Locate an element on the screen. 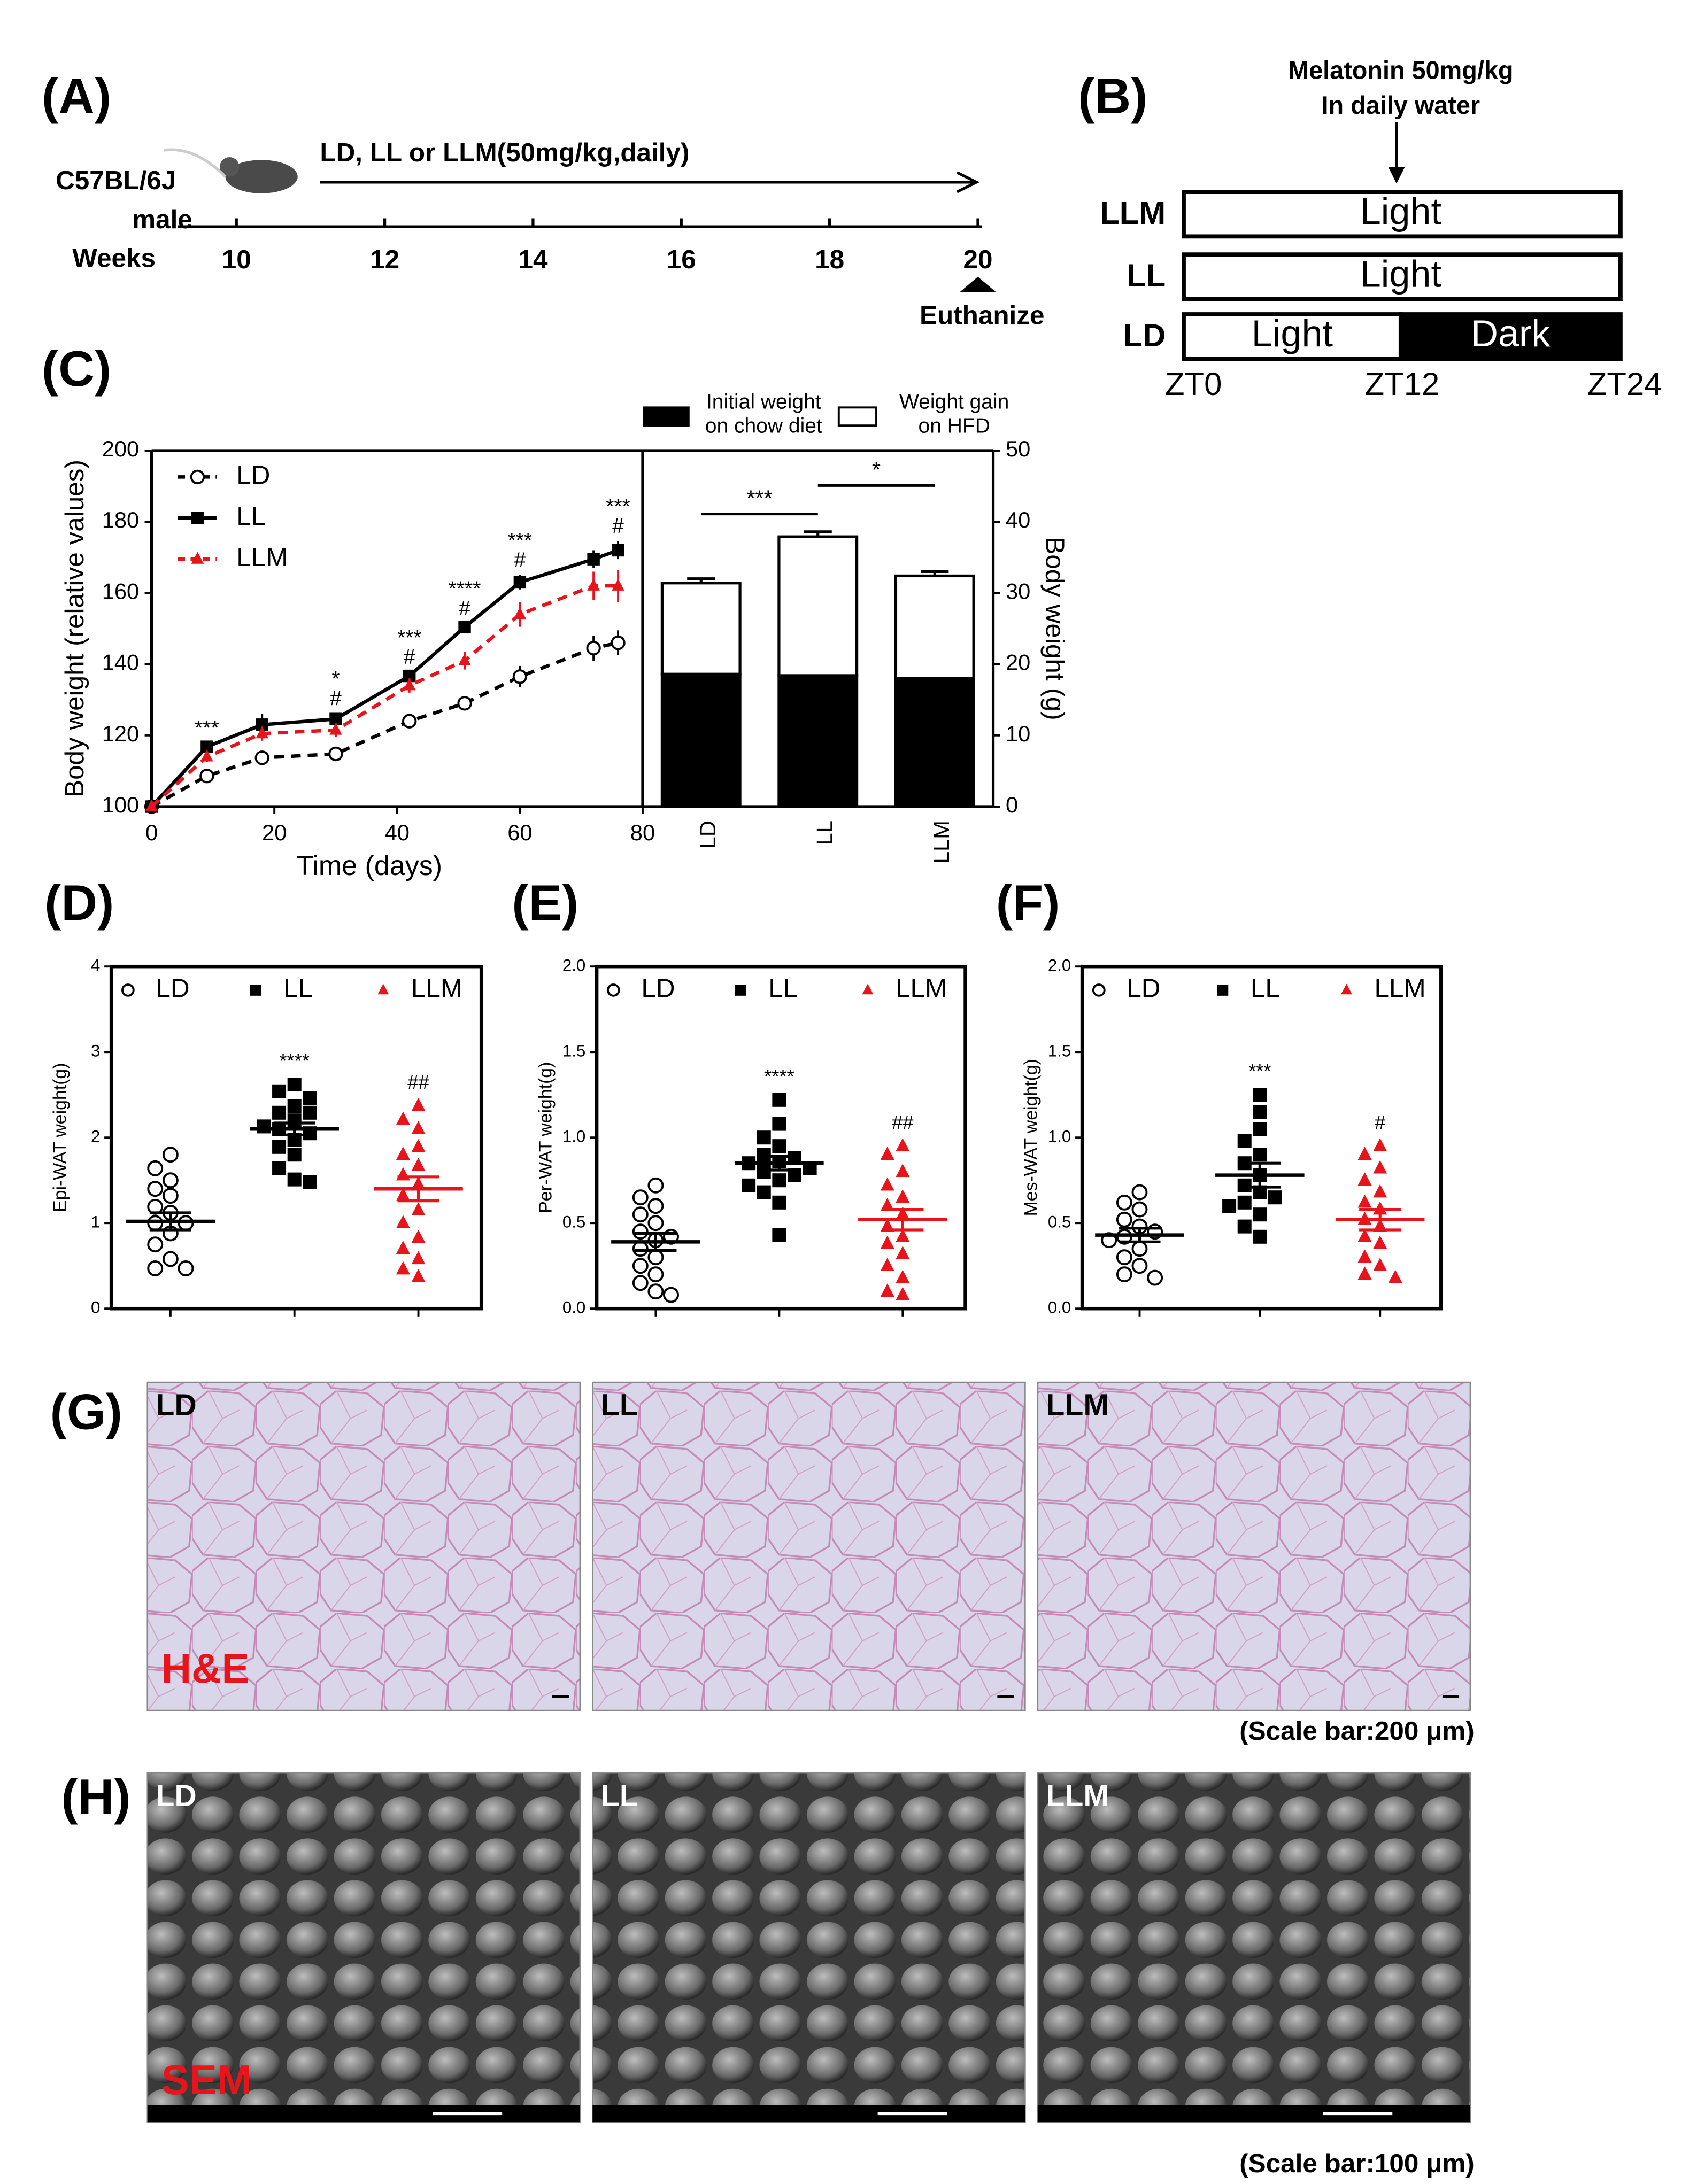  y-tick-label: 180 is located at coordinates (120, 519).